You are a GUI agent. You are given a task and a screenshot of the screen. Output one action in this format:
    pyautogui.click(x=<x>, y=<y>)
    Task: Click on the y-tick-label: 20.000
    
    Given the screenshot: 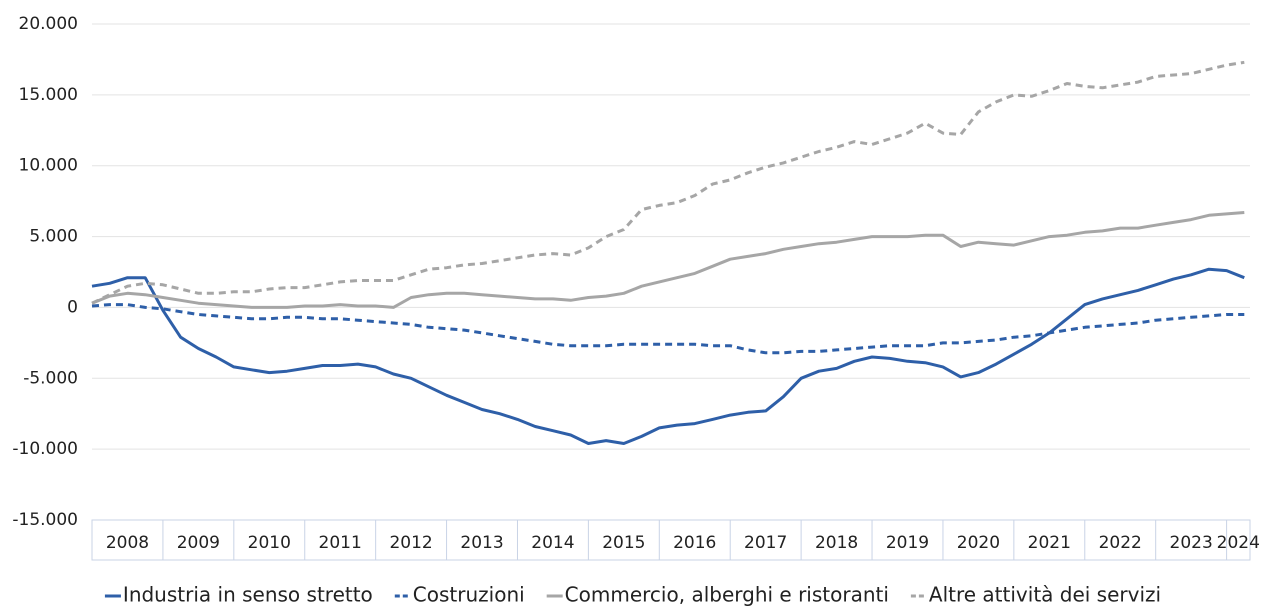 What is the action you would take?
    pyautogui.click(x=48, y=24)
    